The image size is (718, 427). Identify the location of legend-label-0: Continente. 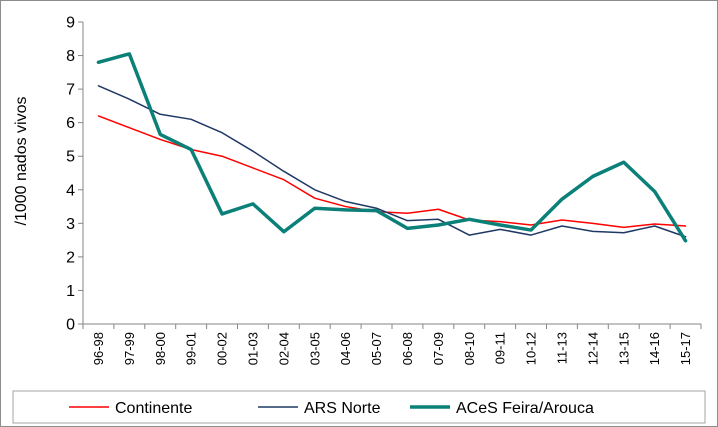
(153, 408).